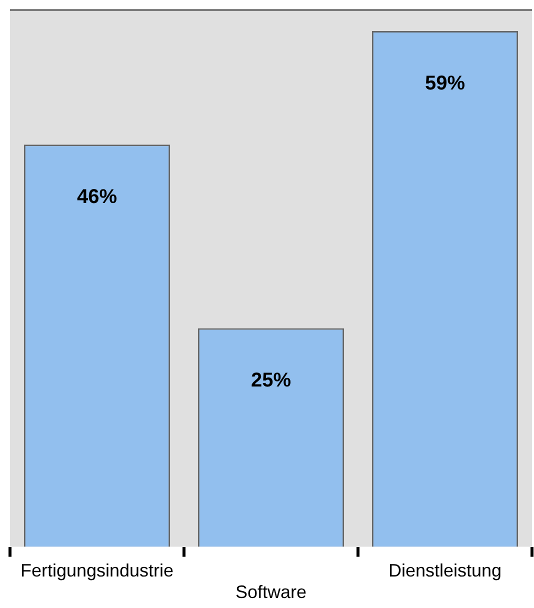 This screenshot has height=608, width=534. I want to click on data-label: 25%, so click(271, 381).